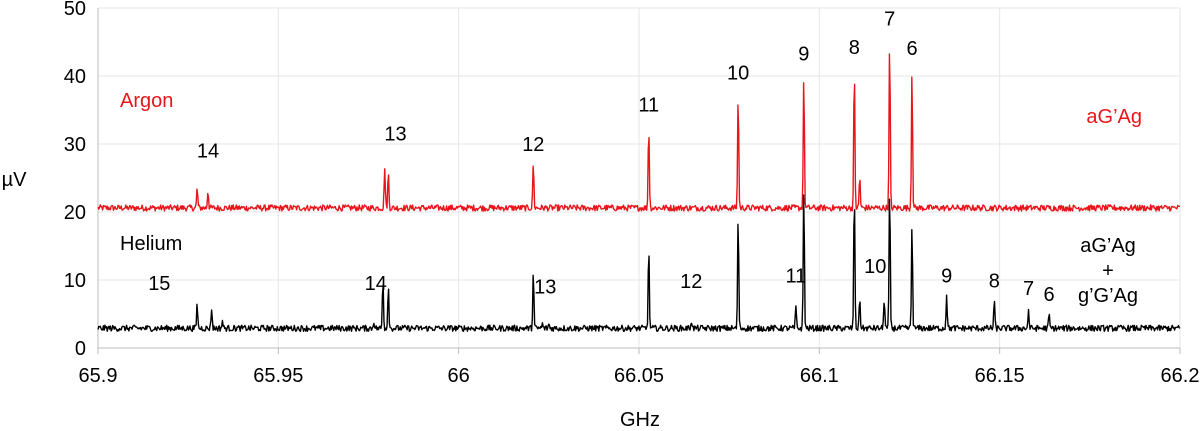  I want to click on x-tick-labels: 65.9 65.95 66 66.05 66.1 66.15 66.2, so click(639, 376).